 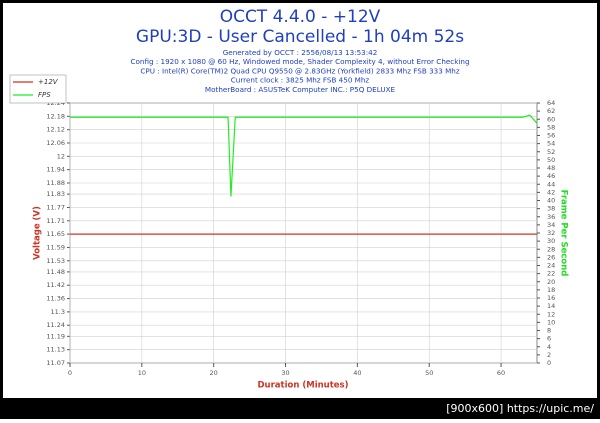 What do you see at coordinates (300, 37) in the screenshot?
I see `subtitle: GPU:3D - User Cancelled - 1h 04m 52s` at bounding box center [300, 37].